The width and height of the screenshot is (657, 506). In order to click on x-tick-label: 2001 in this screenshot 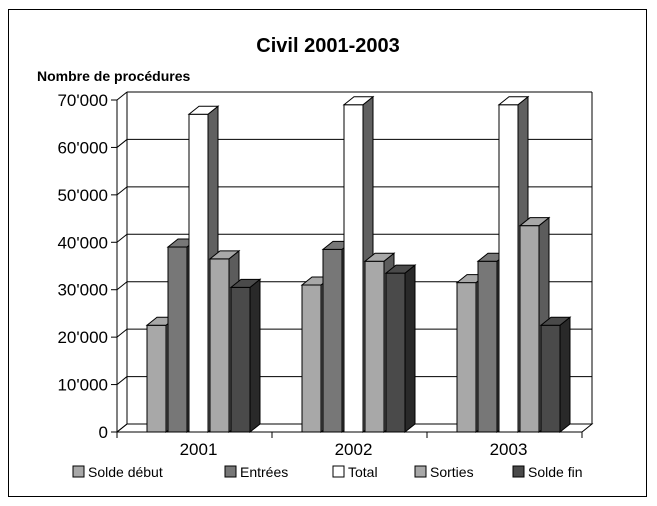, I will do `click(199, 449)`.